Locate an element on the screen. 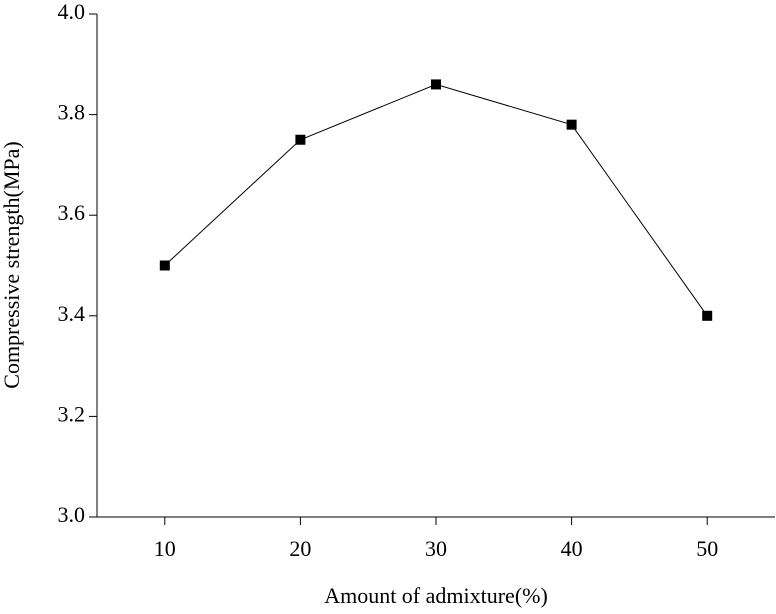  y-tick-label: 3.2 is located at coordinates (72, 413).